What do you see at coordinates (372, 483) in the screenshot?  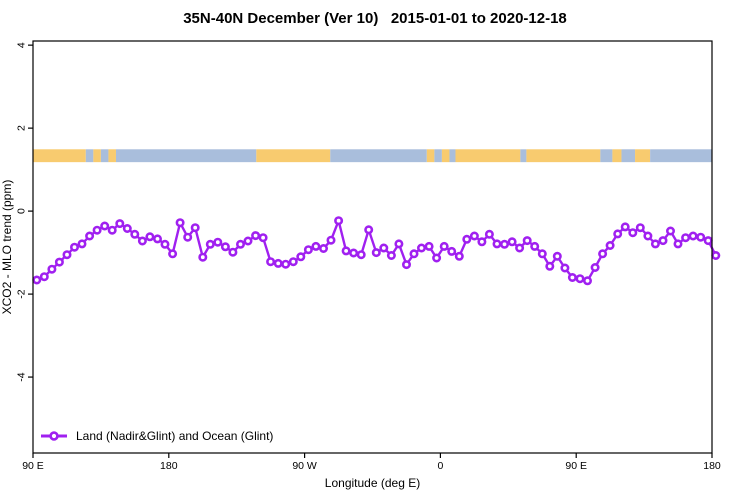 I see `x-axis-label: Longitude (deg E)` at bounding box center [372, 483].